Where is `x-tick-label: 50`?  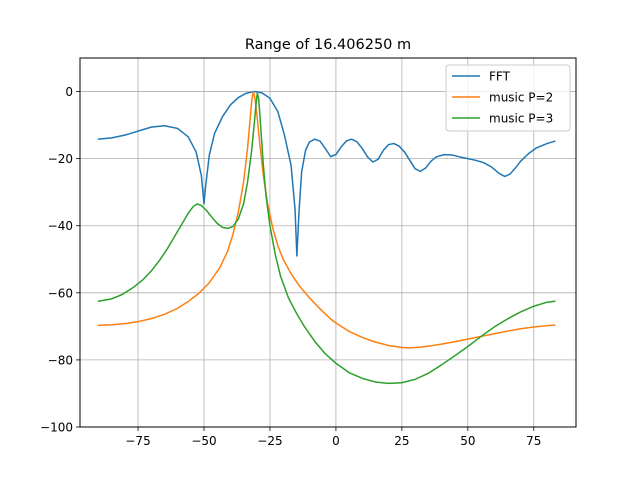 x-tick-label: 50 is located at coordinates (467, 441).